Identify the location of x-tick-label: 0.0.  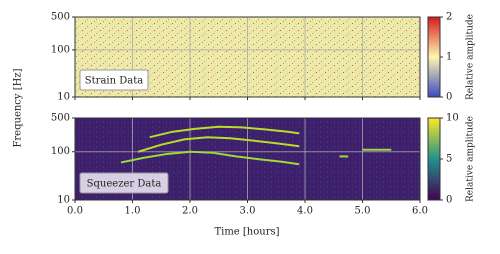
(75, 211).